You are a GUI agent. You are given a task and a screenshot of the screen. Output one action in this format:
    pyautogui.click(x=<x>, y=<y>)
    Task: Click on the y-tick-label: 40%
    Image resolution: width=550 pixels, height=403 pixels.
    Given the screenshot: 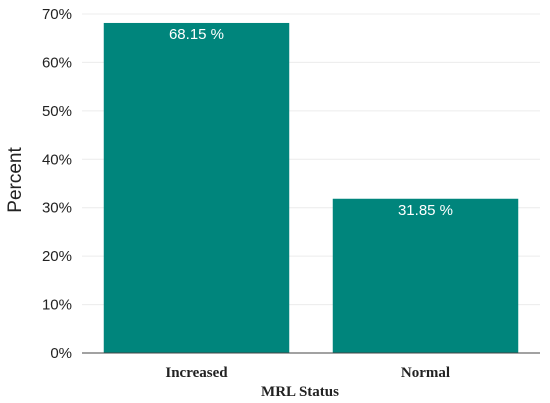 What is the action you would take?
    pyautogui.click(x=57, y=159)
    